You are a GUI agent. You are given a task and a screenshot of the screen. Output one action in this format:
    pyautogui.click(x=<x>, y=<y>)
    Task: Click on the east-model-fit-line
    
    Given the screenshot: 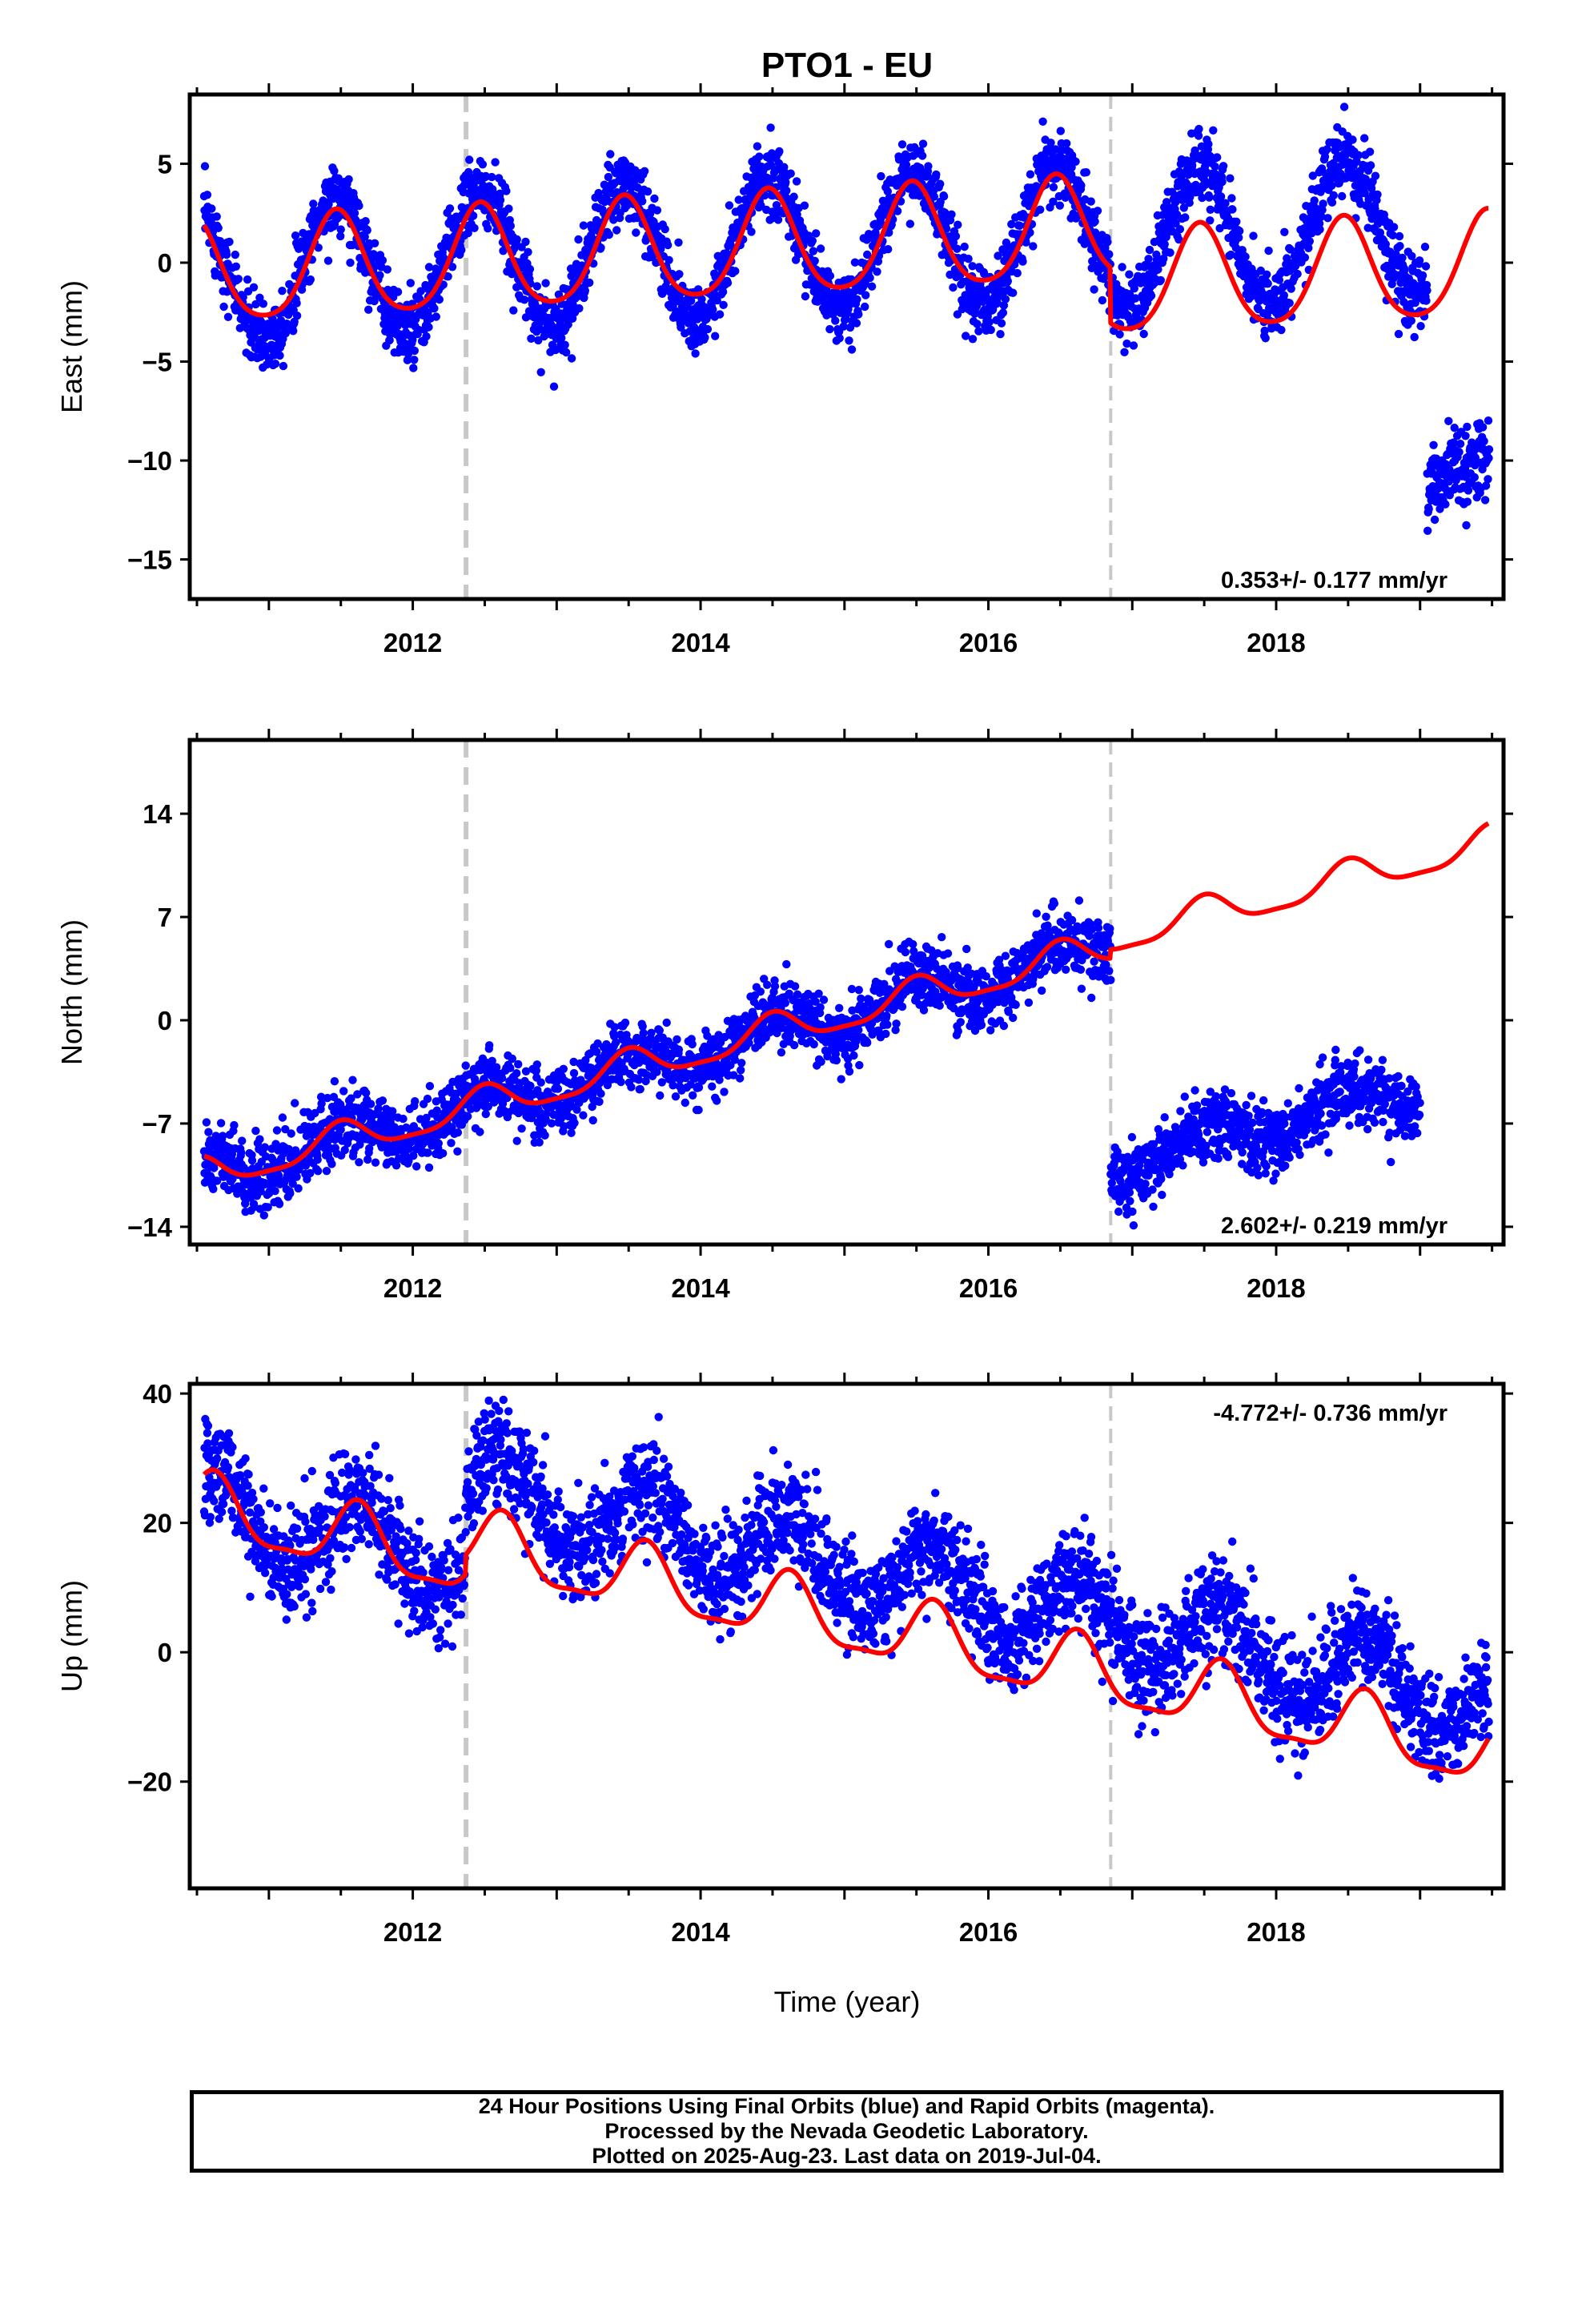 What is the action you would take?
    pyautogui.click(x=847, y=252)
    